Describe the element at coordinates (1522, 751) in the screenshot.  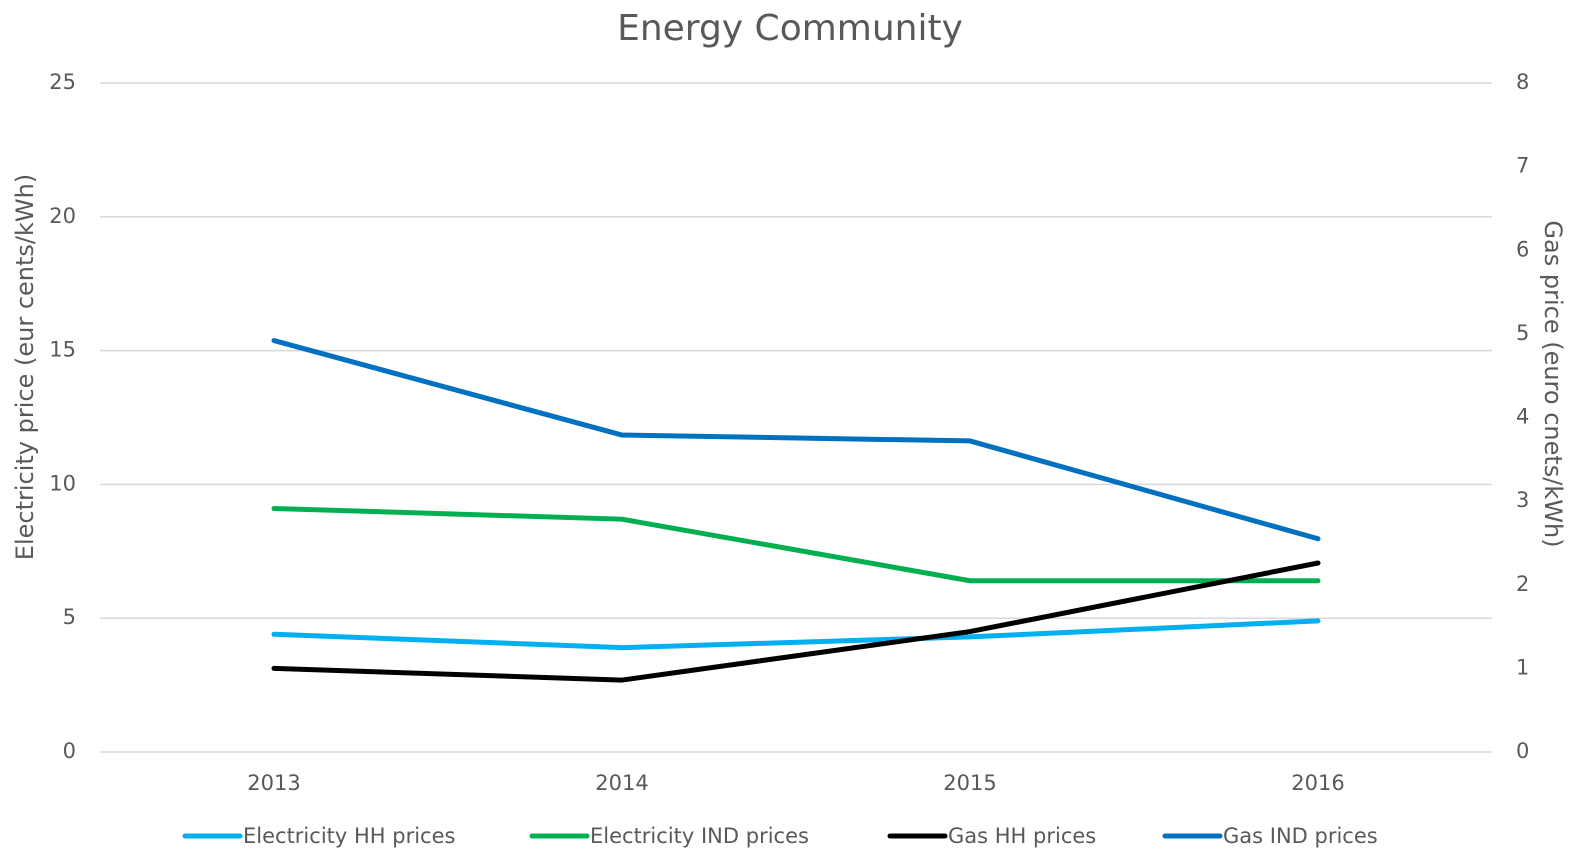
I see `y2-tick-label: 0` at that location.